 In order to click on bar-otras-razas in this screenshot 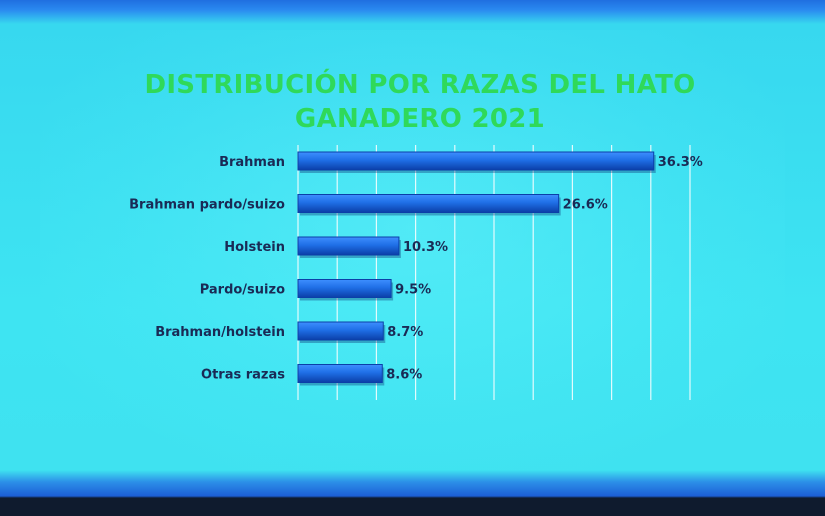, I will do `click(340, 373)`.